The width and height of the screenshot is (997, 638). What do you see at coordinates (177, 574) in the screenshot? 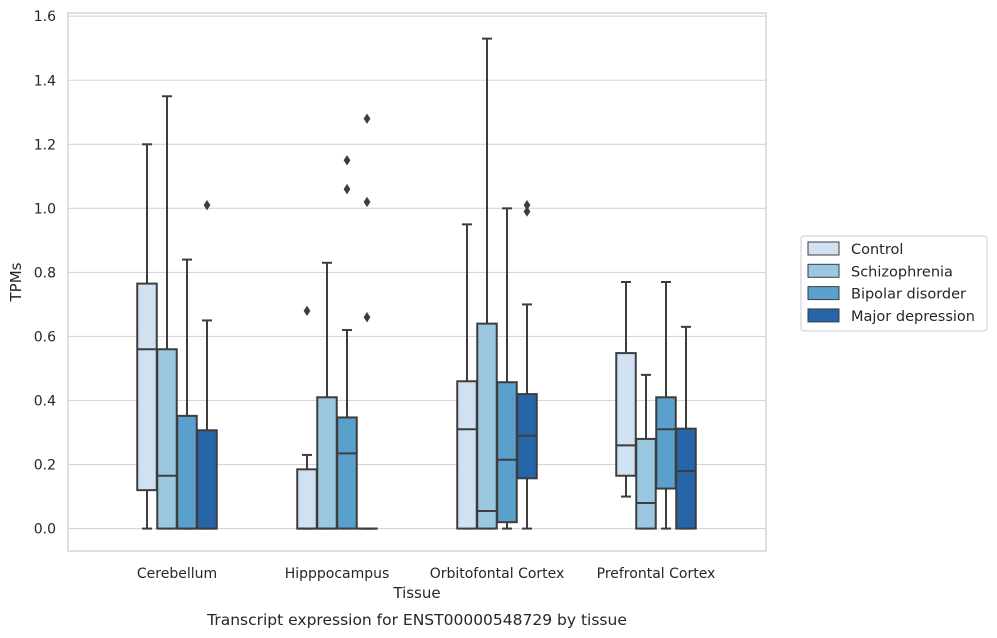
I see `x-tick-label: Cerebellum` at bounding box center [177, 574].